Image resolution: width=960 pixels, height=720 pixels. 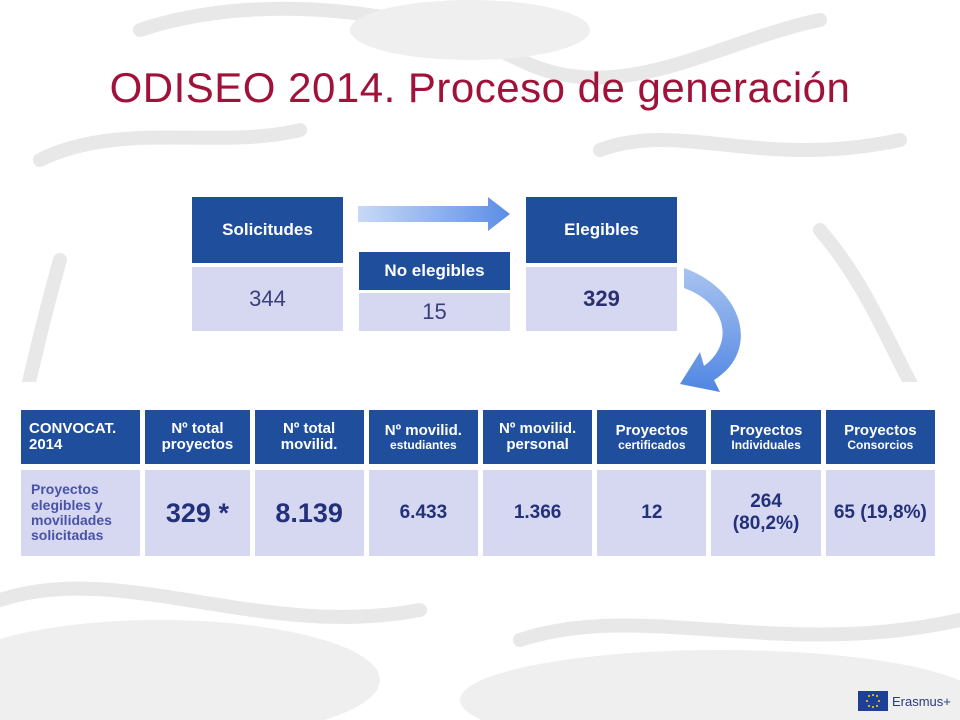 I want to click on elegibles-header: Elegibles, so click(x=601, y=230).